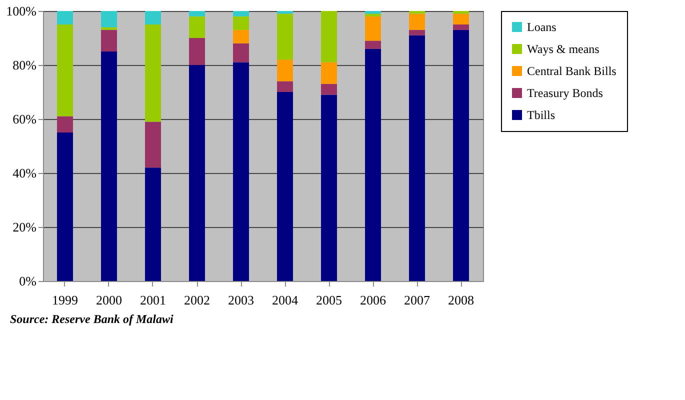  I want to click on x-tick-label: 2001, so click(153, 300).